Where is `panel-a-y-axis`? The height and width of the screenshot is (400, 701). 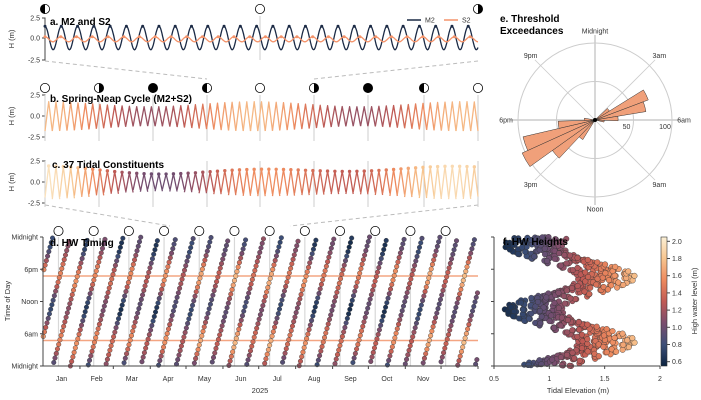 panel-a-y-axis is located at coordinates (44, 39).